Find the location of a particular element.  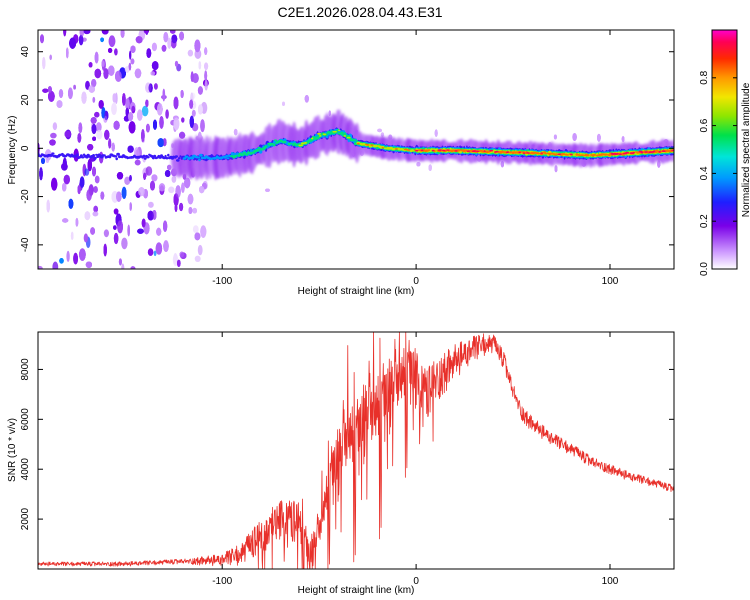

spectrogram-ridge is located at coordinates (356, 144).